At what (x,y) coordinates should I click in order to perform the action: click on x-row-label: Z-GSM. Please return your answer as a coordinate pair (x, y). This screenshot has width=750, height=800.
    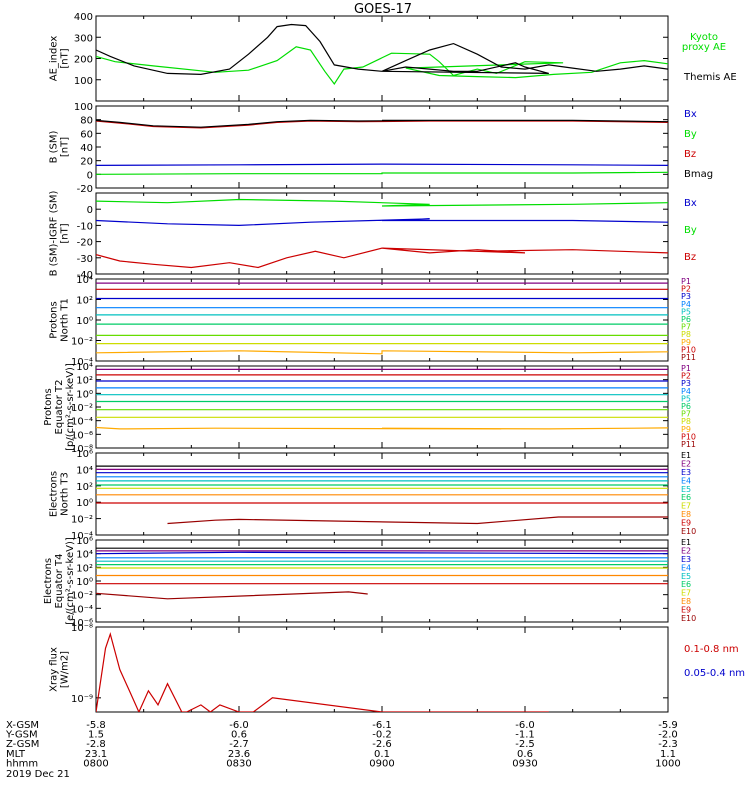
    Looking at the image, I should click on (22, 744).